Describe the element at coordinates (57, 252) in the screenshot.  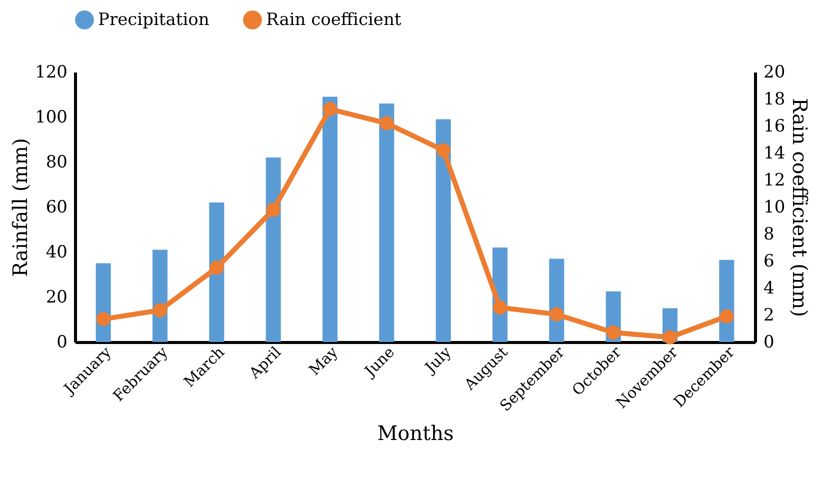
I see `y-tick-label: 40` at that location.